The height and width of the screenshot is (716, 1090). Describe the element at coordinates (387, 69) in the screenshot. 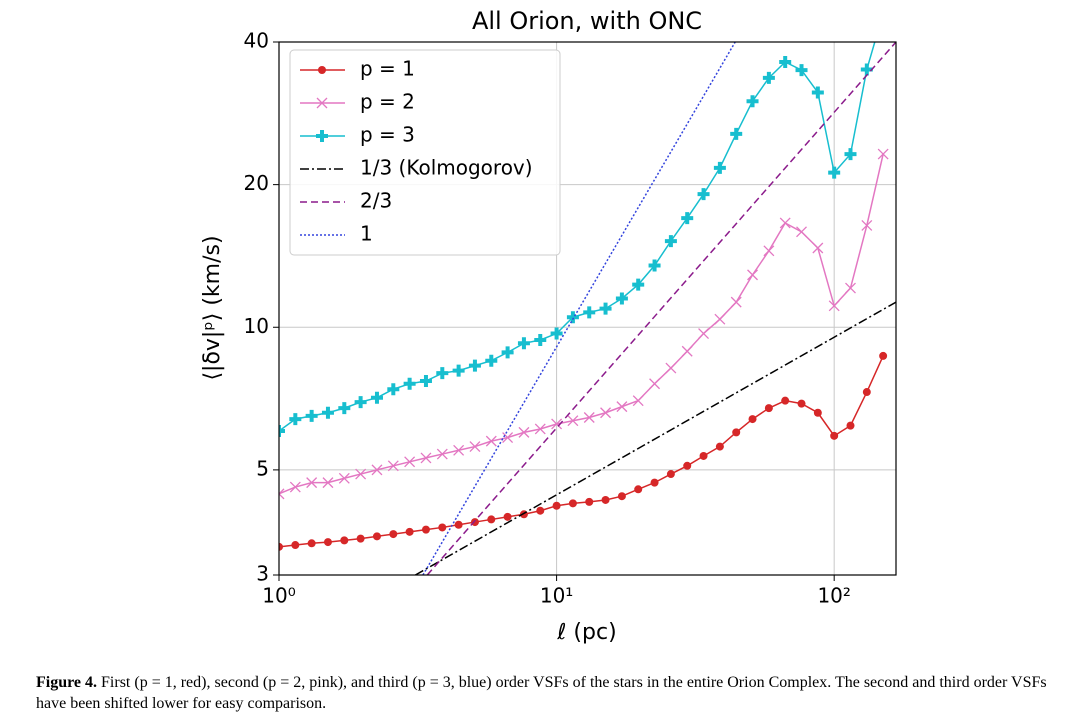

I see `legend-label: p = 1` at that location.